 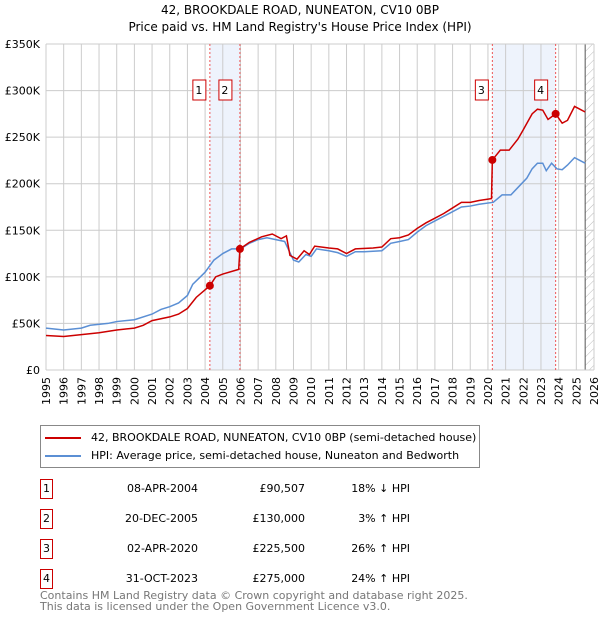 I want to click on x-tick-label: 2002, so click(x=170, y=391).